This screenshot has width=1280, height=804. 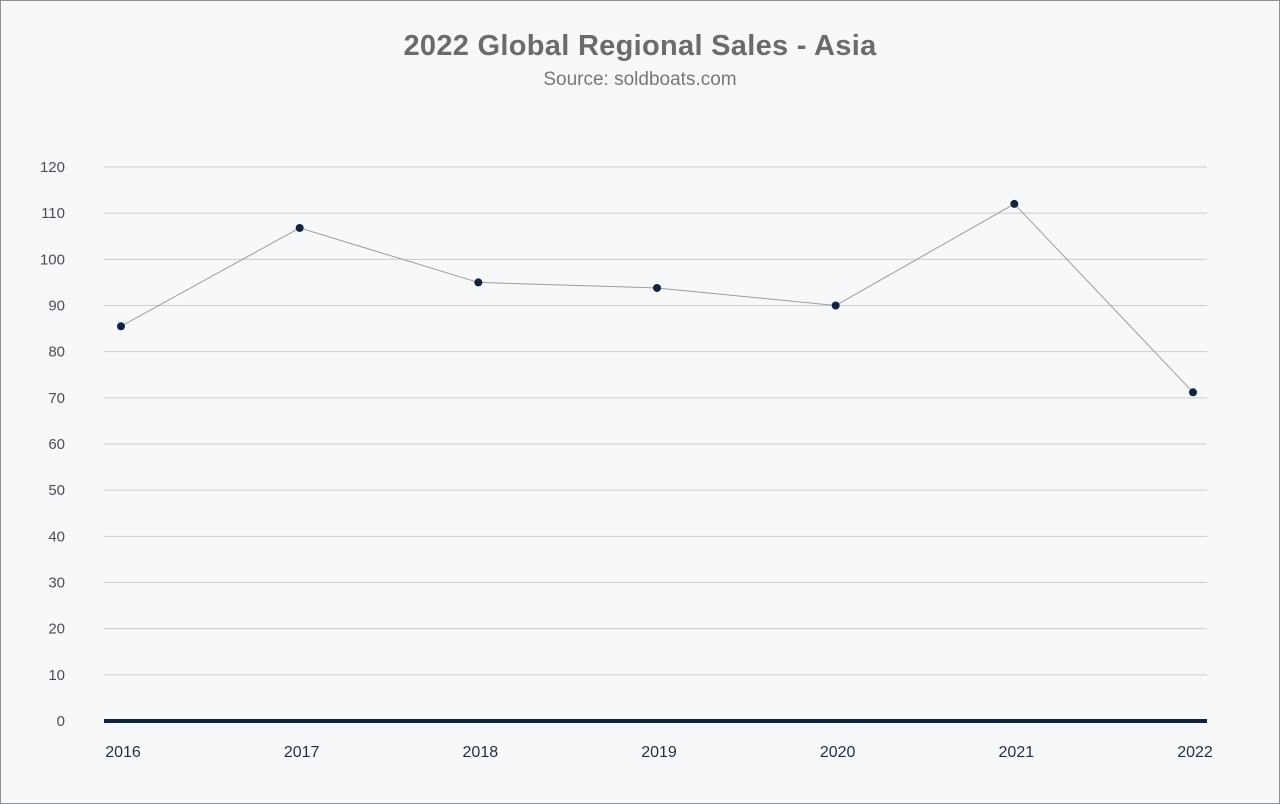 I want to click on y-tick-label: 70, so click(x=56, y=398).